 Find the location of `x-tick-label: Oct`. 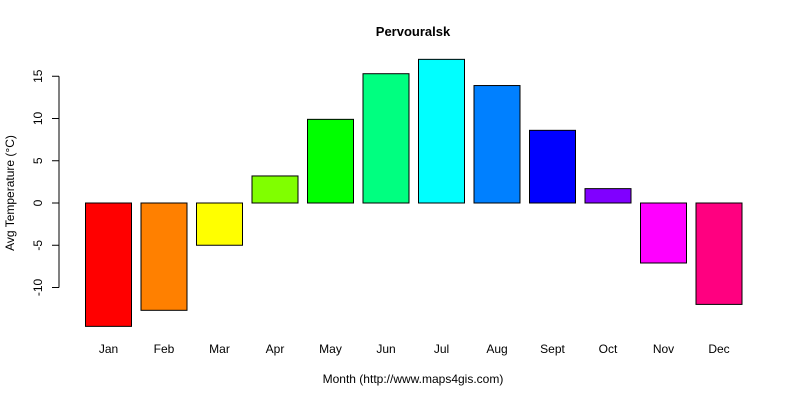

x-tick-label: Oct is located at coordinates (608, 349).